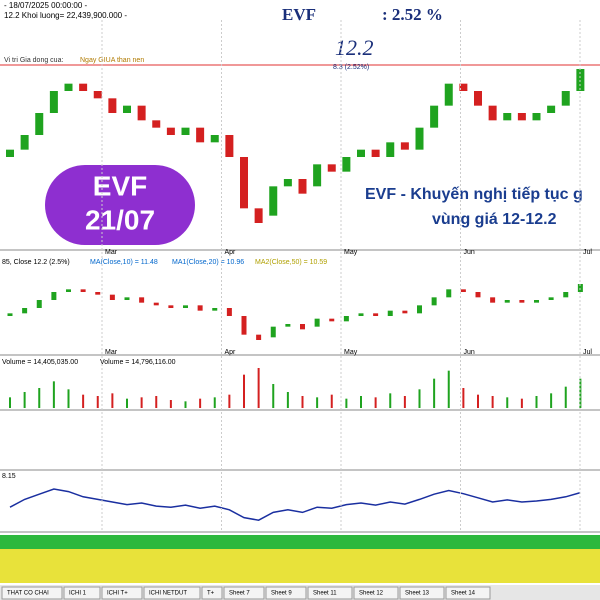  What do you see at coordinates (208, 262) in the screenshot?
I see `legend: MA1(Close,20) = 10.96` at bounding box center [208, 262].